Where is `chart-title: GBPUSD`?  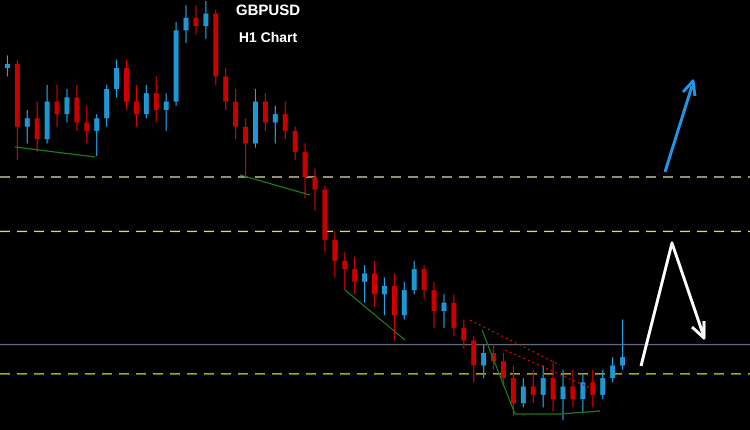
chart-title: GBPUSD is located at coordinates (268, 10).